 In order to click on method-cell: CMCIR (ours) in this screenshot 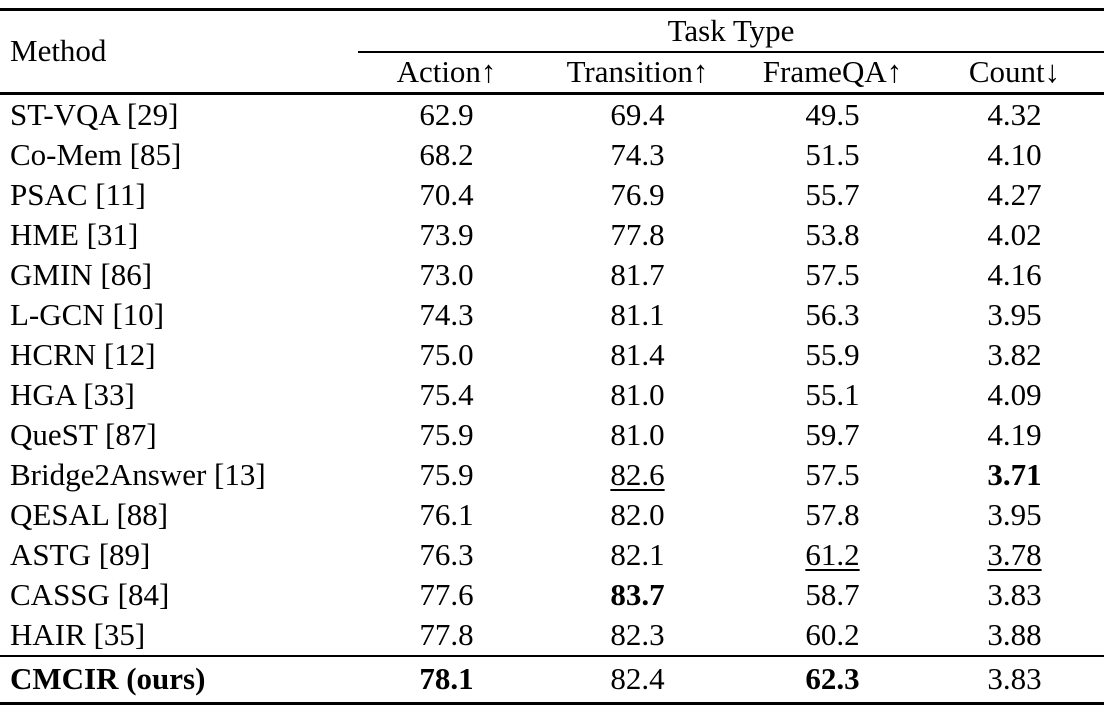, I will do `click(179, 679)`.